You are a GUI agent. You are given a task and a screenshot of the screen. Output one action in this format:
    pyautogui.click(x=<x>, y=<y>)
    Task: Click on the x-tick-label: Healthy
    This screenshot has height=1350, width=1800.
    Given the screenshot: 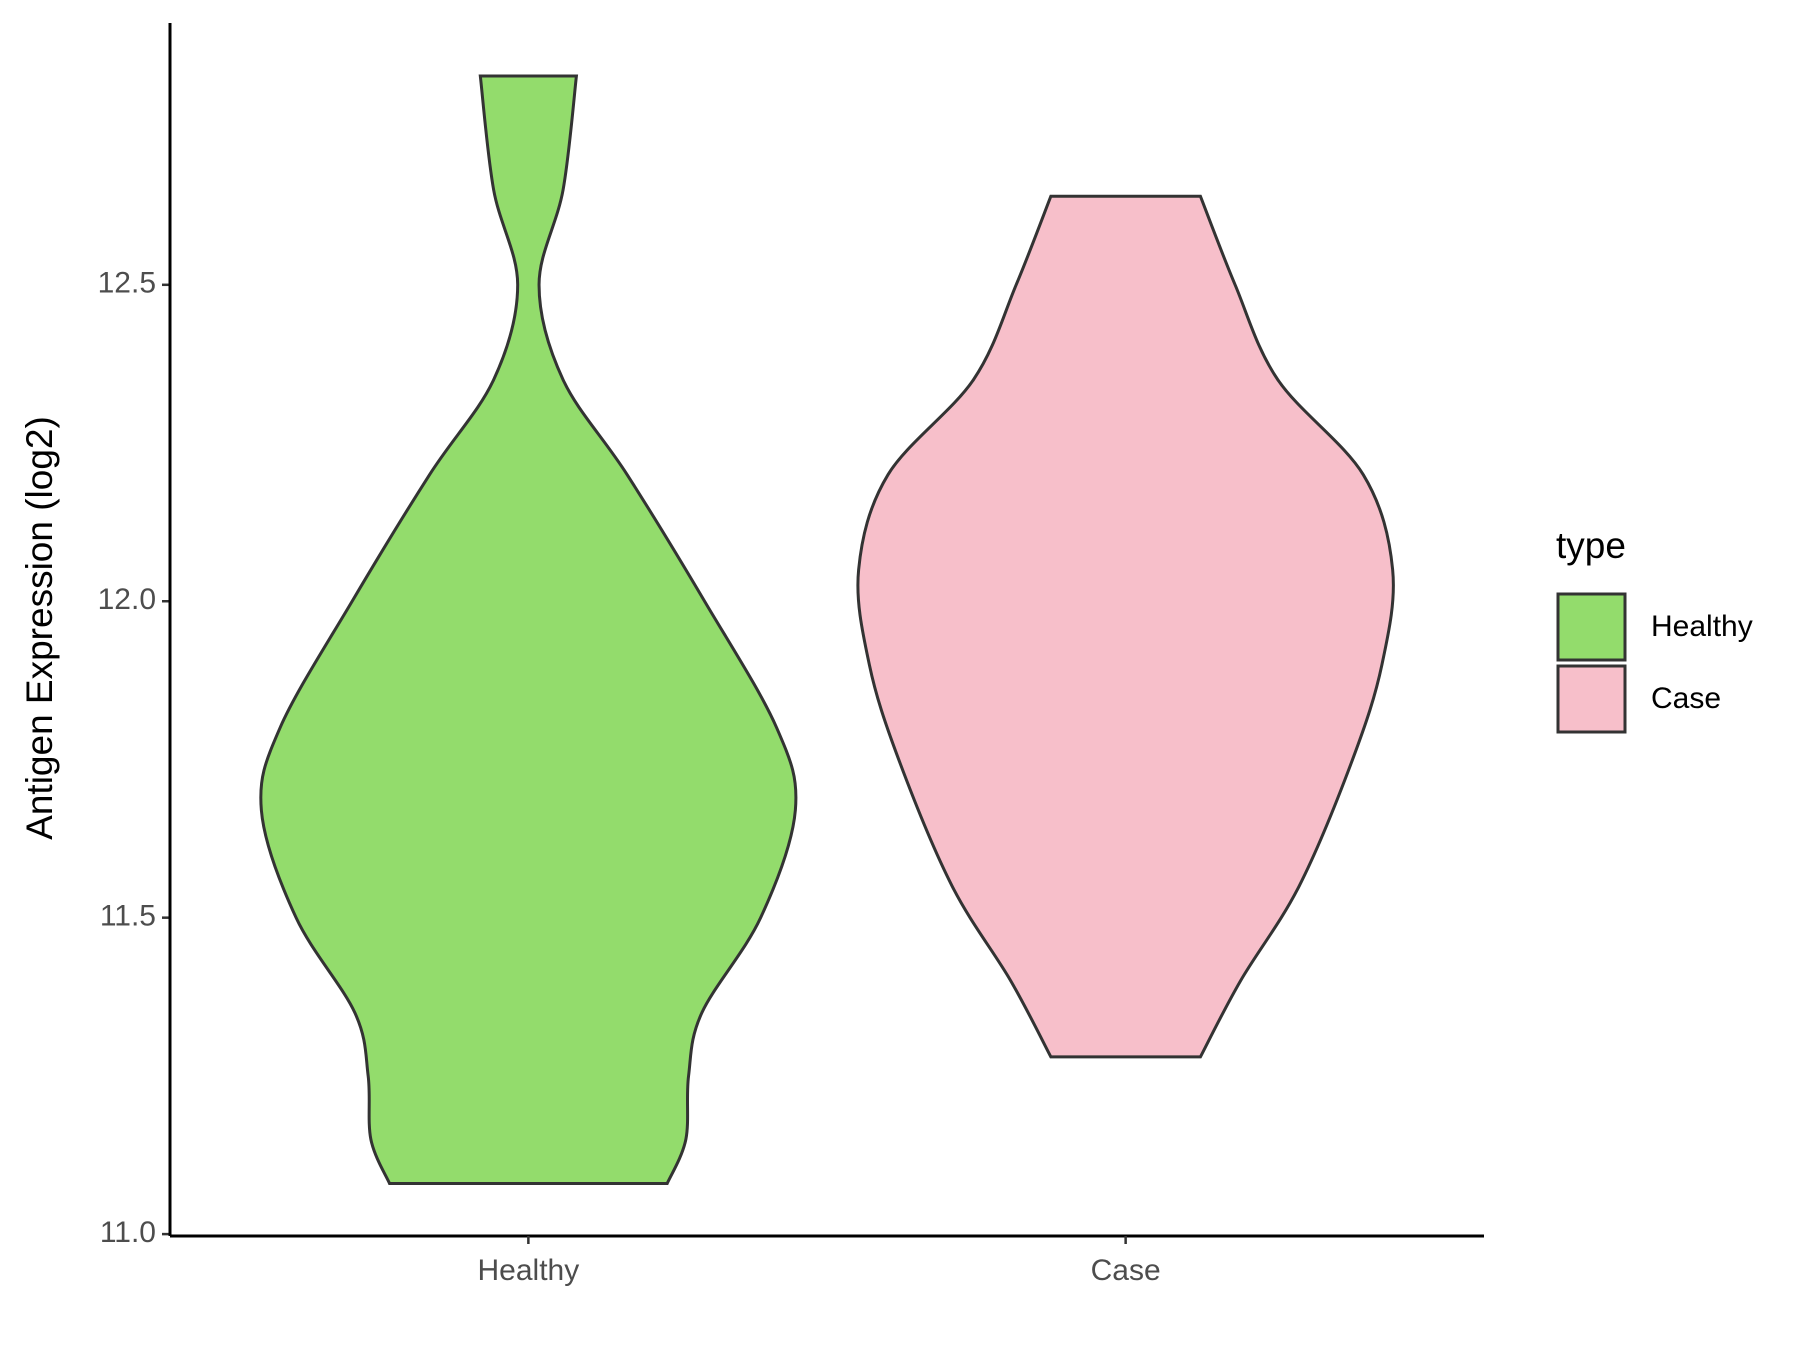 What is the action you would take?
    pyautogui.click(x=529, y=1270)
    